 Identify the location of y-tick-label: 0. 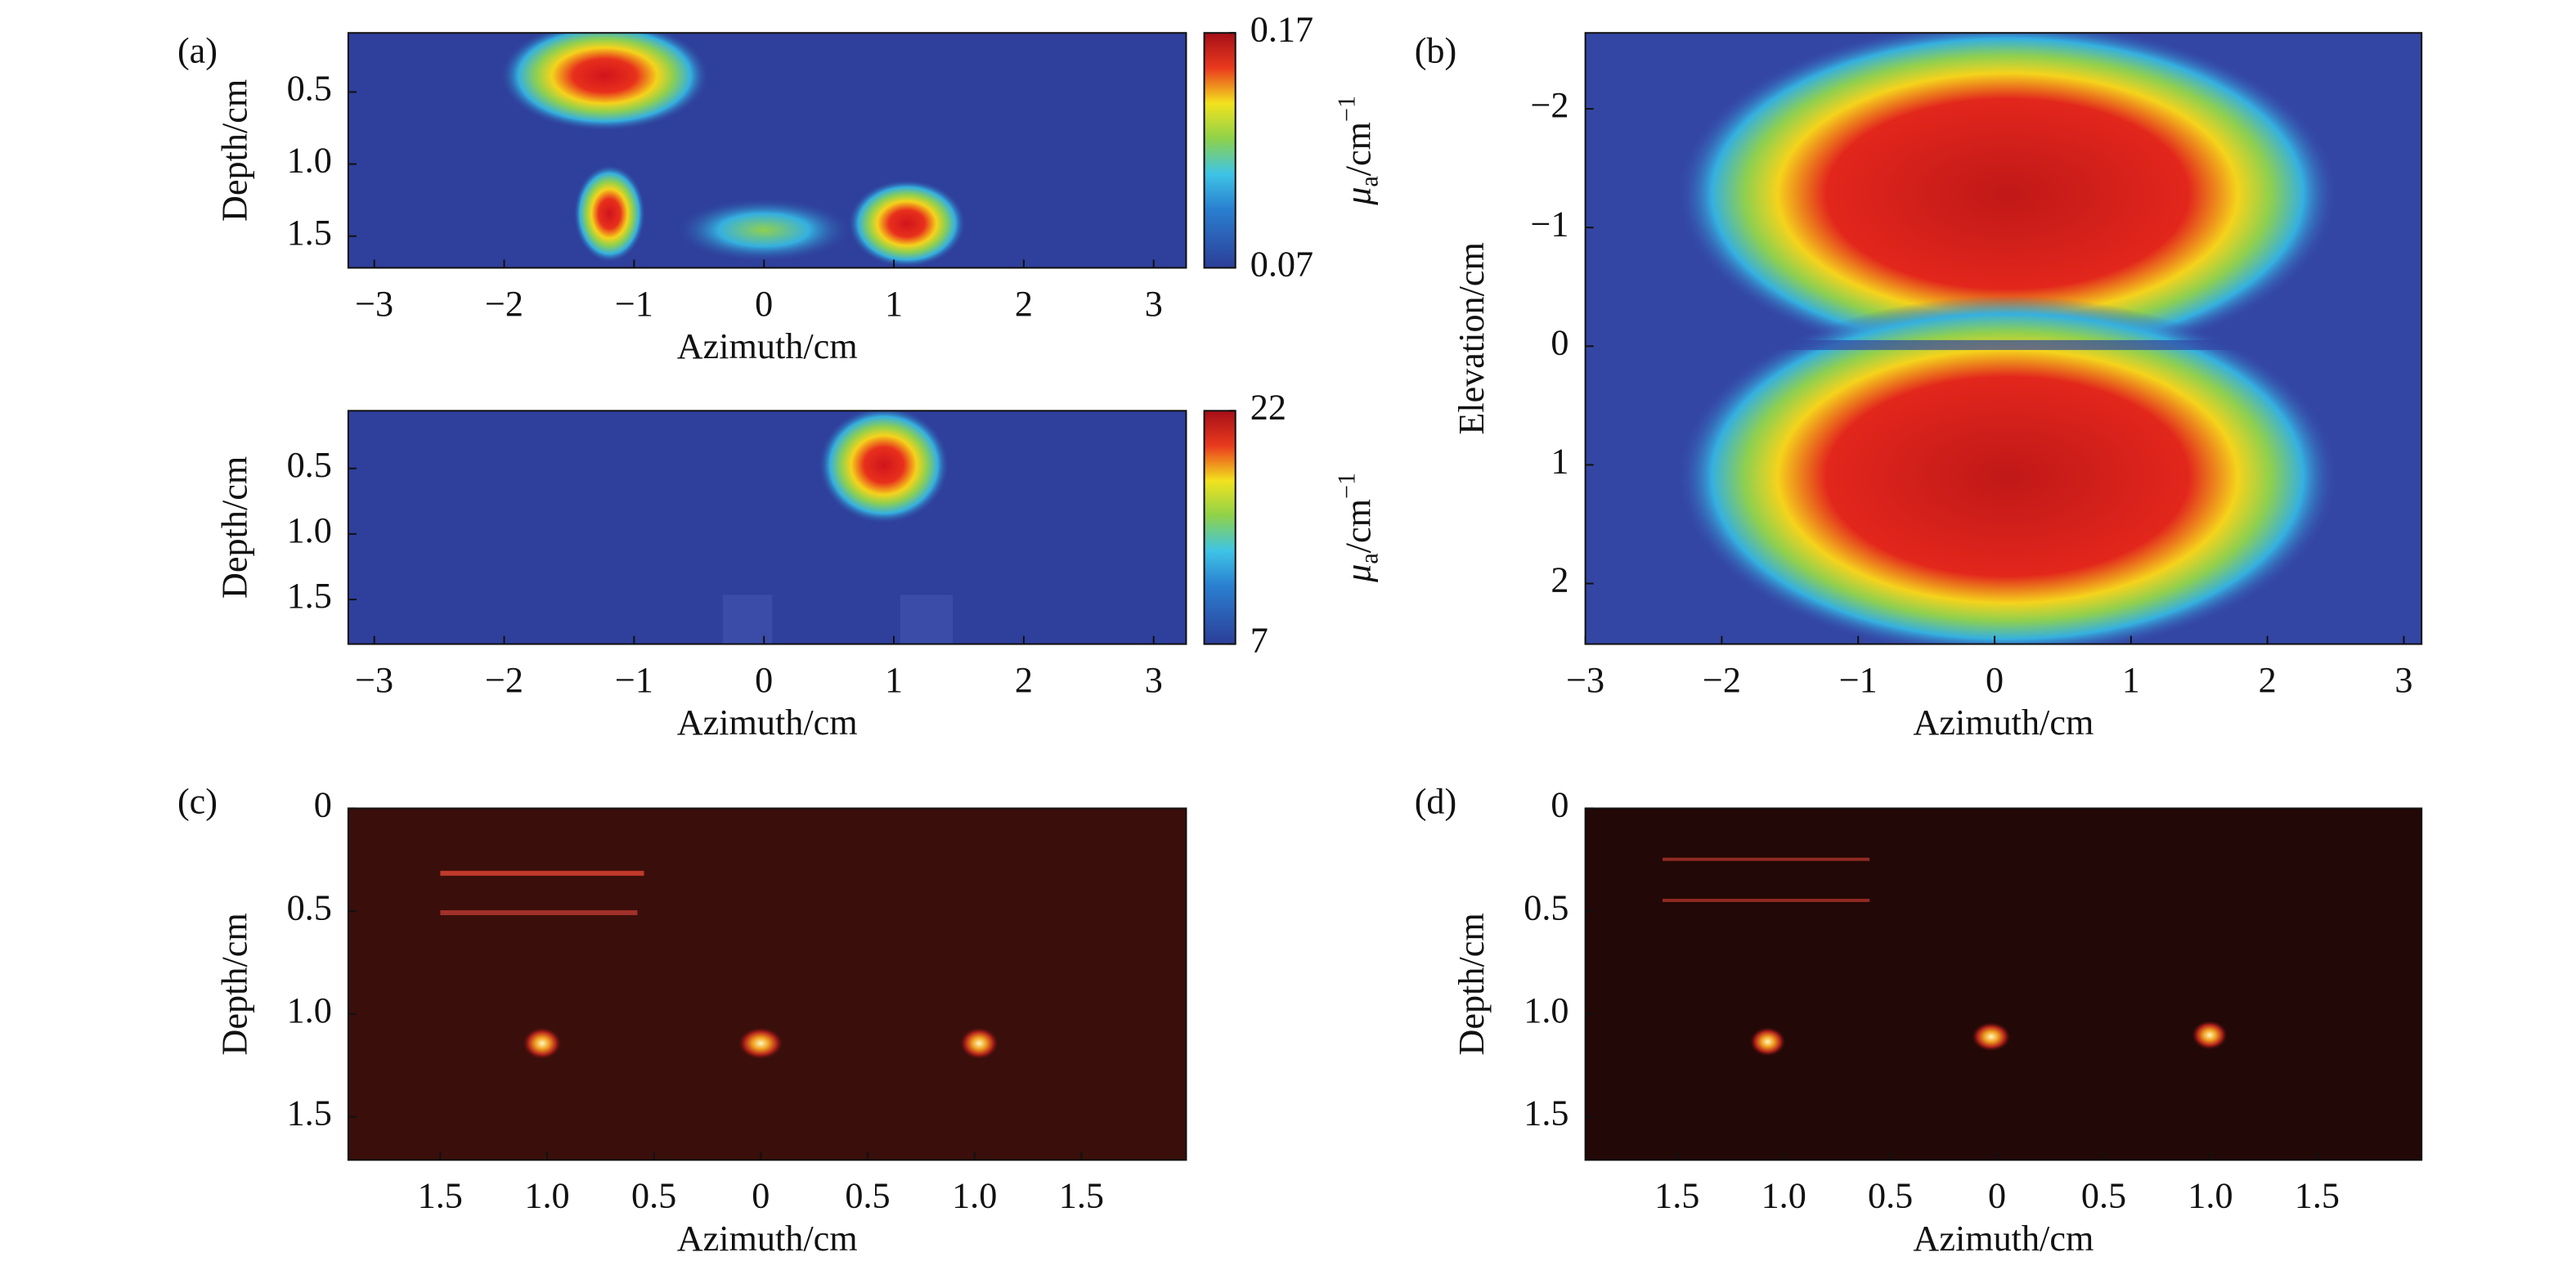
(323, 805).